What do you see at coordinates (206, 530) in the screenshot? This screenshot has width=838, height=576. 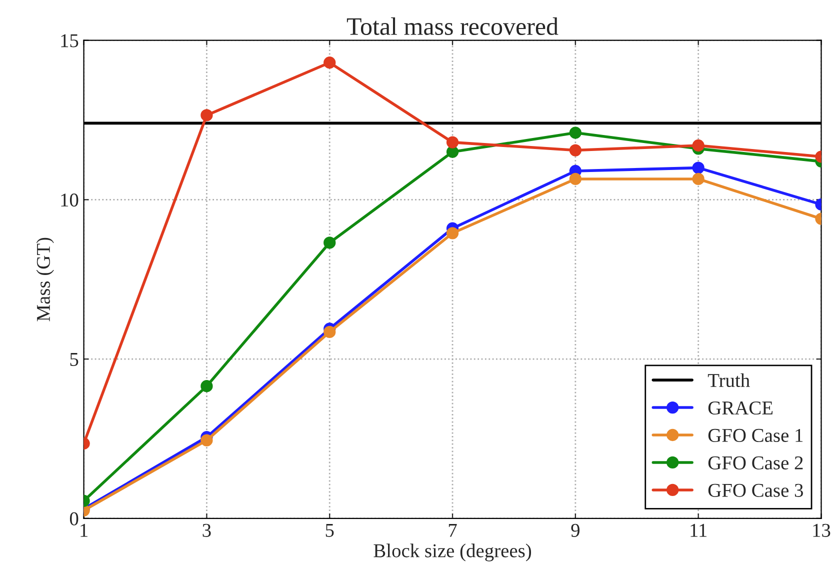 I see `x-tick-label: 3` at bounding box center [206, 530].